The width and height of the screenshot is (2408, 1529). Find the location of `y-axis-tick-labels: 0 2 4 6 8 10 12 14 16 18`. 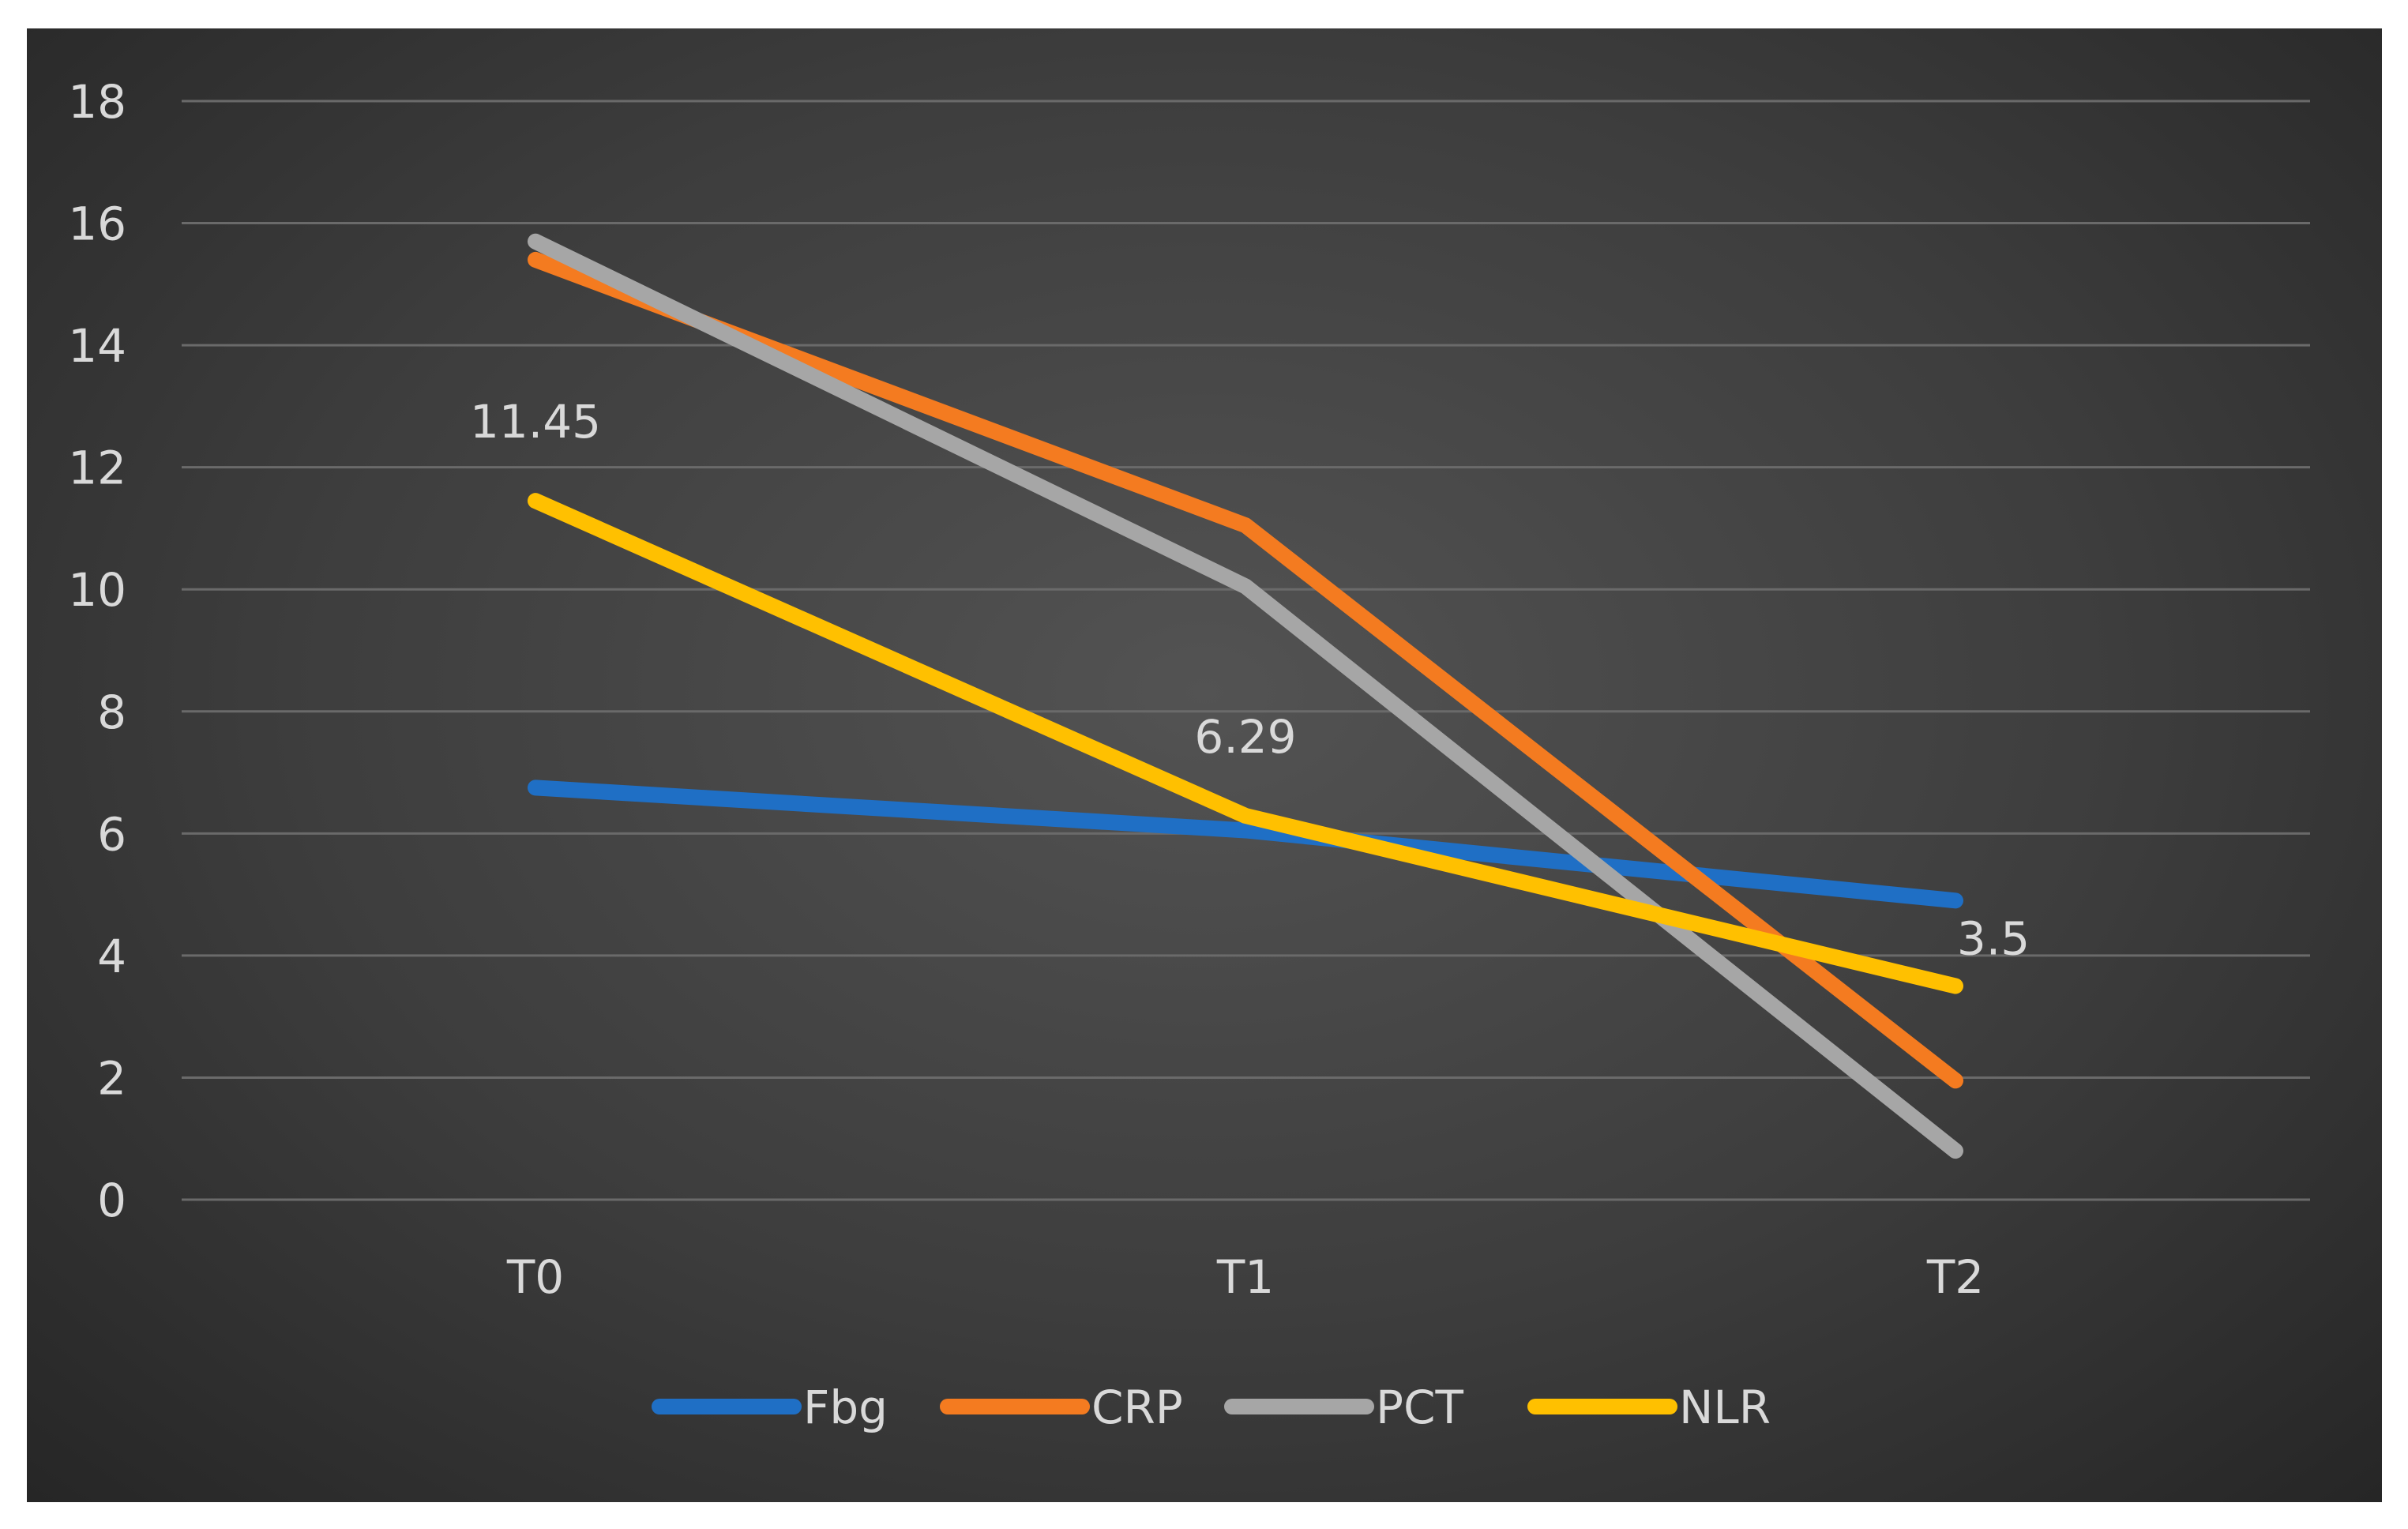

y-axis-tick-labels: 0 2 4 6 8 10 12 14 16 18 is located at coordinates (97, 651).